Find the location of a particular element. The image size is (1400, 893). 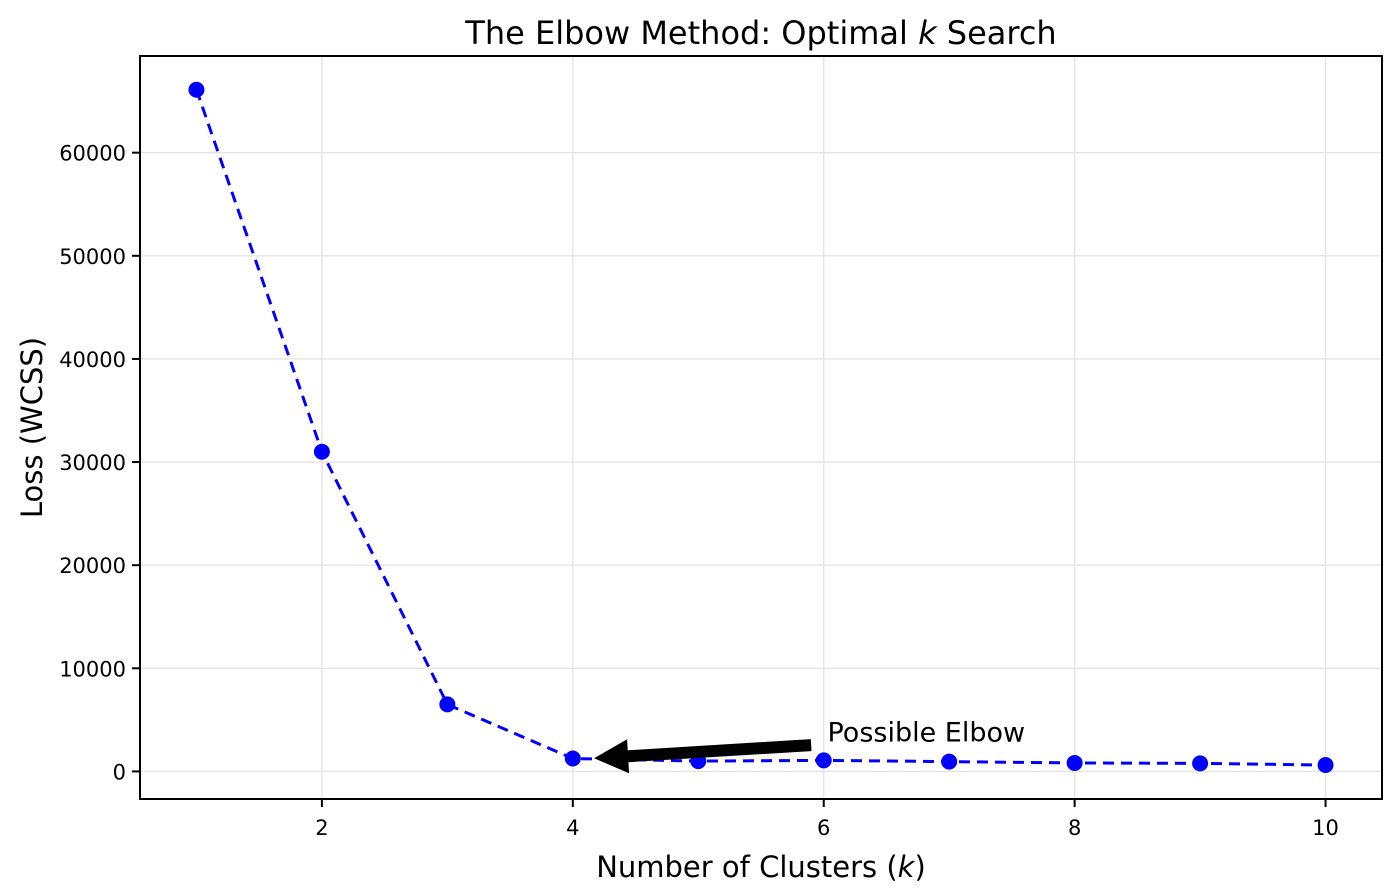

x-tick-label: 2 is located at coordinates (321, 828).